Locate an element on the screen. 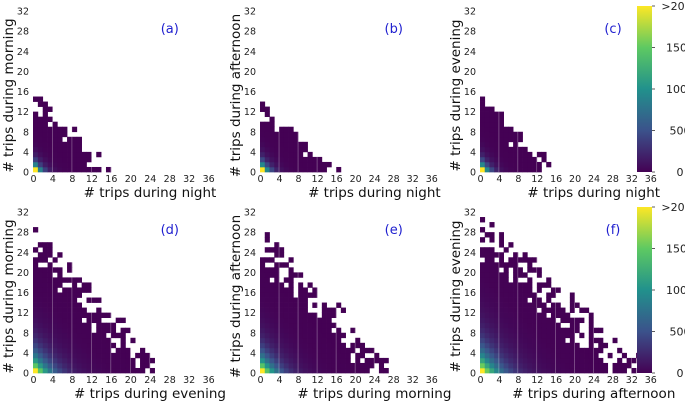  x-tick-label: 24 is located at coordinates (150, 179).